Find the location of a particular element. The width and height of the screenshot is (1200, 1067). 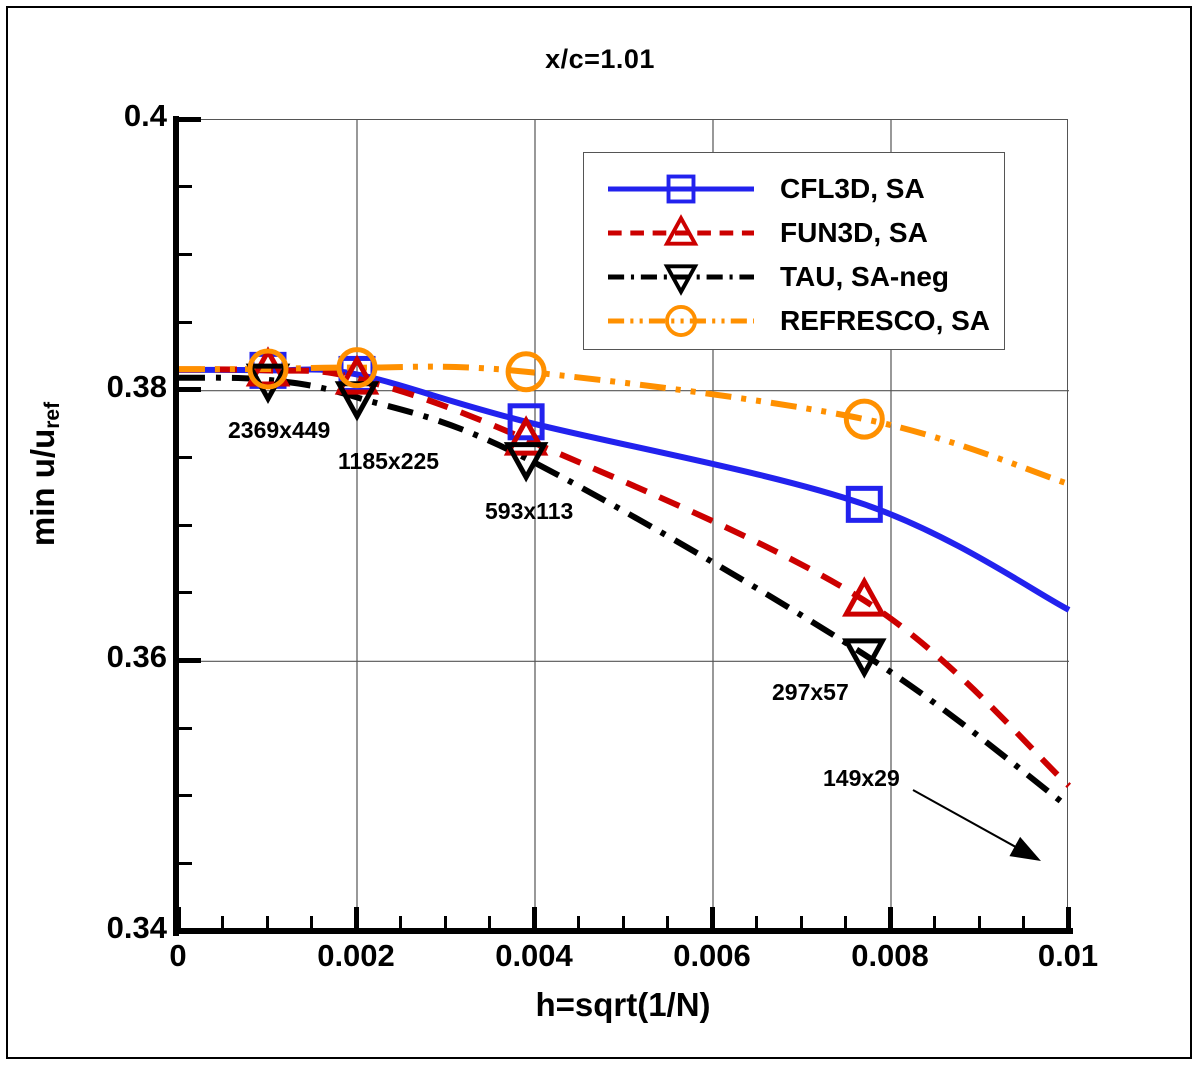

legend-label: TAU, SA-neg is located at coordinates (865, 276).